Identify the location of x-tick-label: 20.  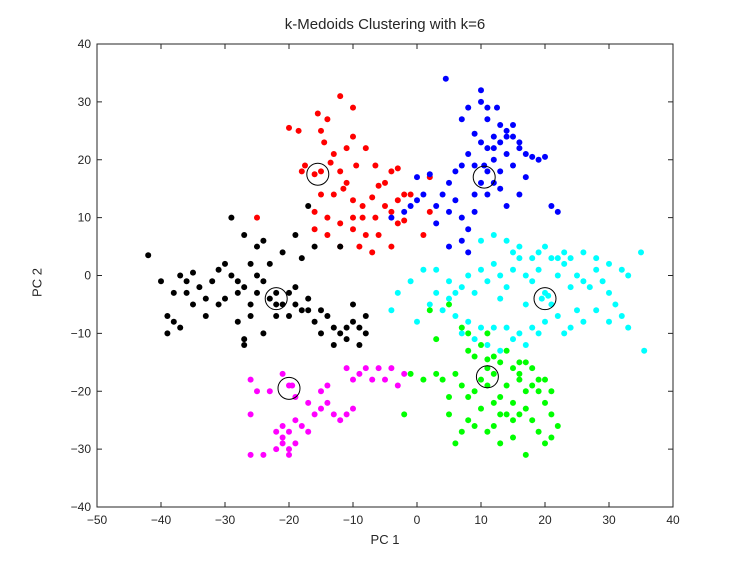
(545, 520).